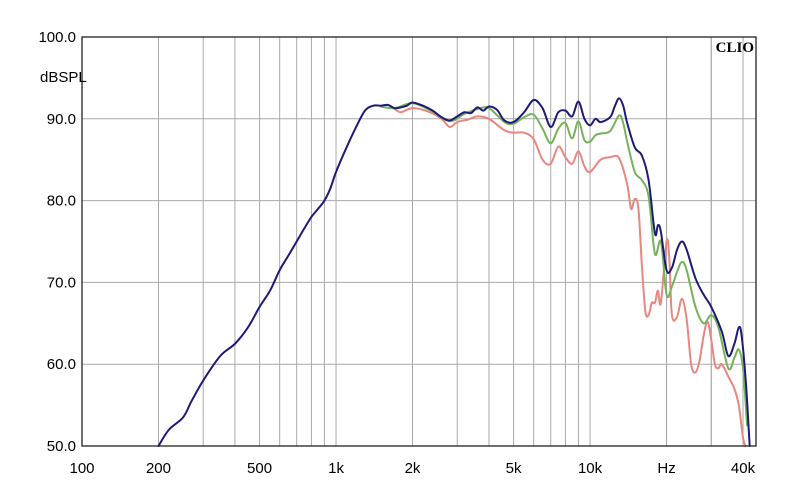 The image size is (800, 504). I want to click on y-tick-label: 70.0, so click(61, 282).